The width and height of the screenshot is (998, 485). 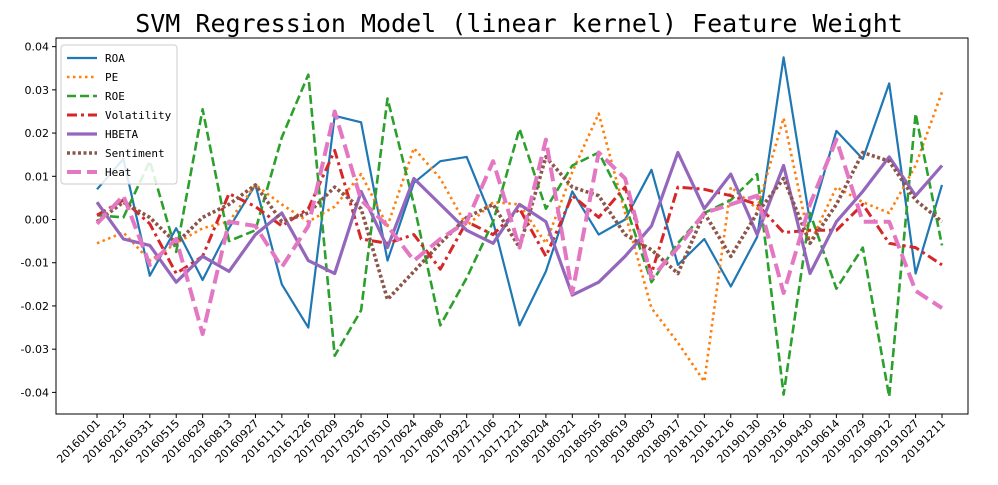 What do you see at coordinates (121, 134) in the screenshot?
I see `legend-label-hbeta: HBETA` at bounding box center [121, 134].